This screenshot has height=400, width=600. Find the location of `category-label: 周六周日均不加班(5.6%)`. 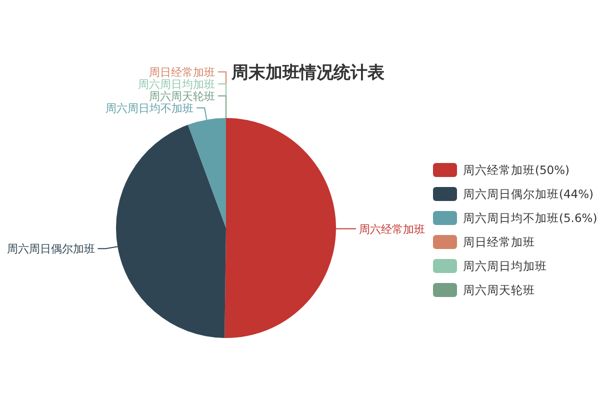

category-label: 周六周日均不加班(5.6%) is located at coordinates (530, 218).